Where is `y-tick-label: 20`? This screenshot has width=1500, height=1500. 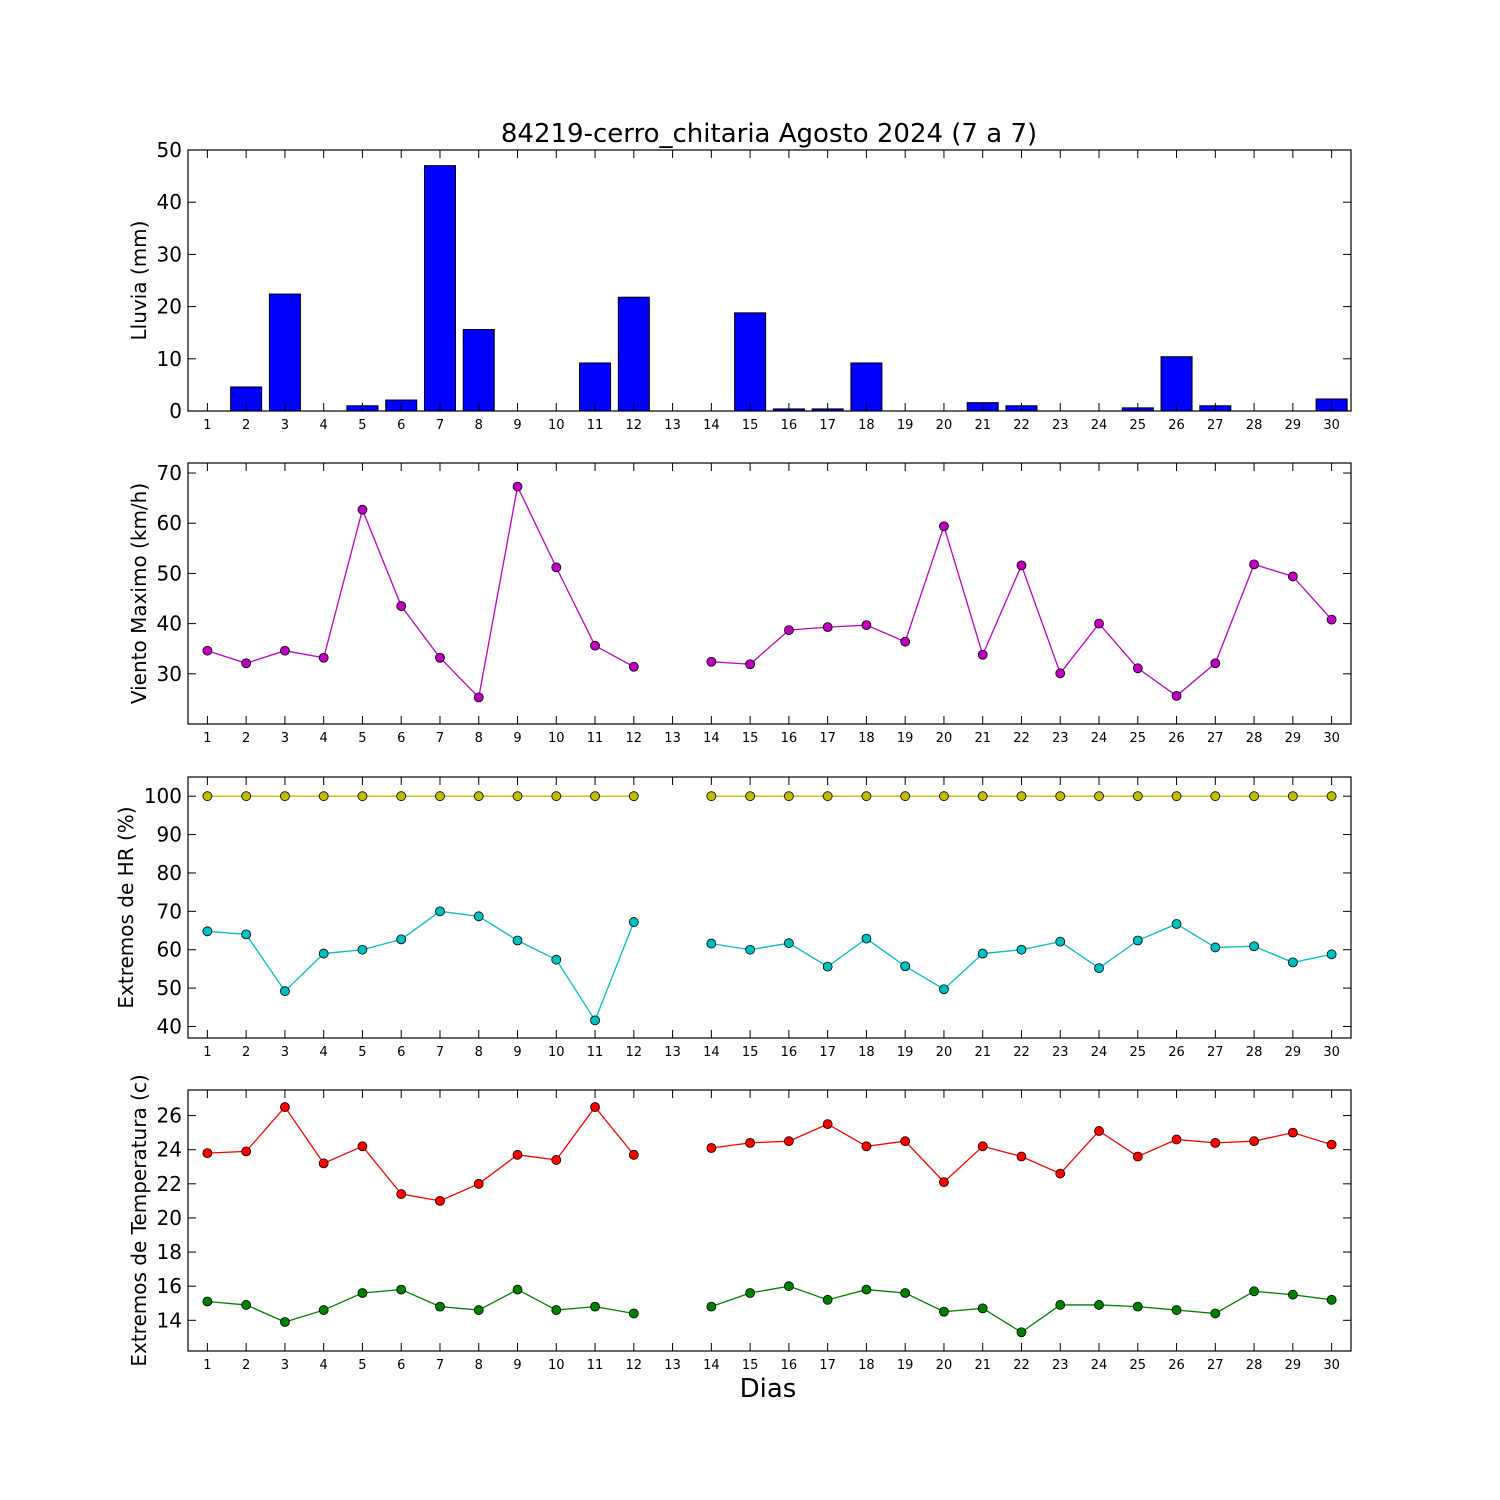
y-tick-label: 20 is located at coordinates (169, 307).